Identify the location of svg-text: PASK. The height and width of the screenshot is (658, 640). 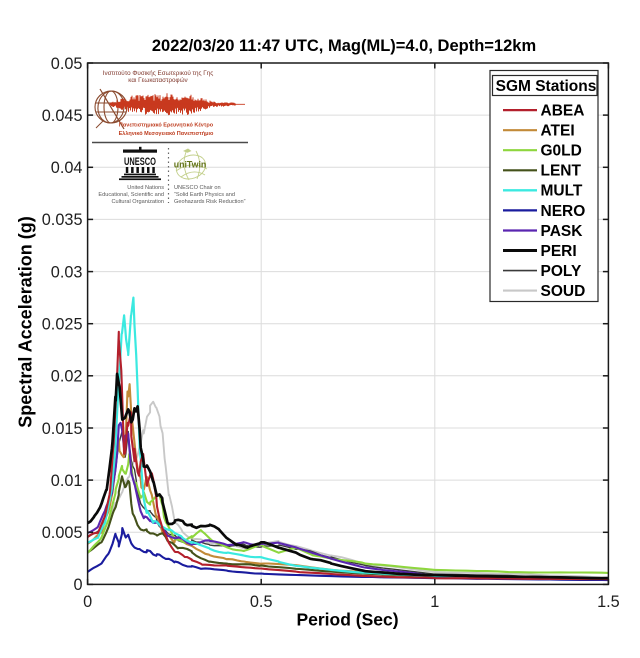
(562, 231).